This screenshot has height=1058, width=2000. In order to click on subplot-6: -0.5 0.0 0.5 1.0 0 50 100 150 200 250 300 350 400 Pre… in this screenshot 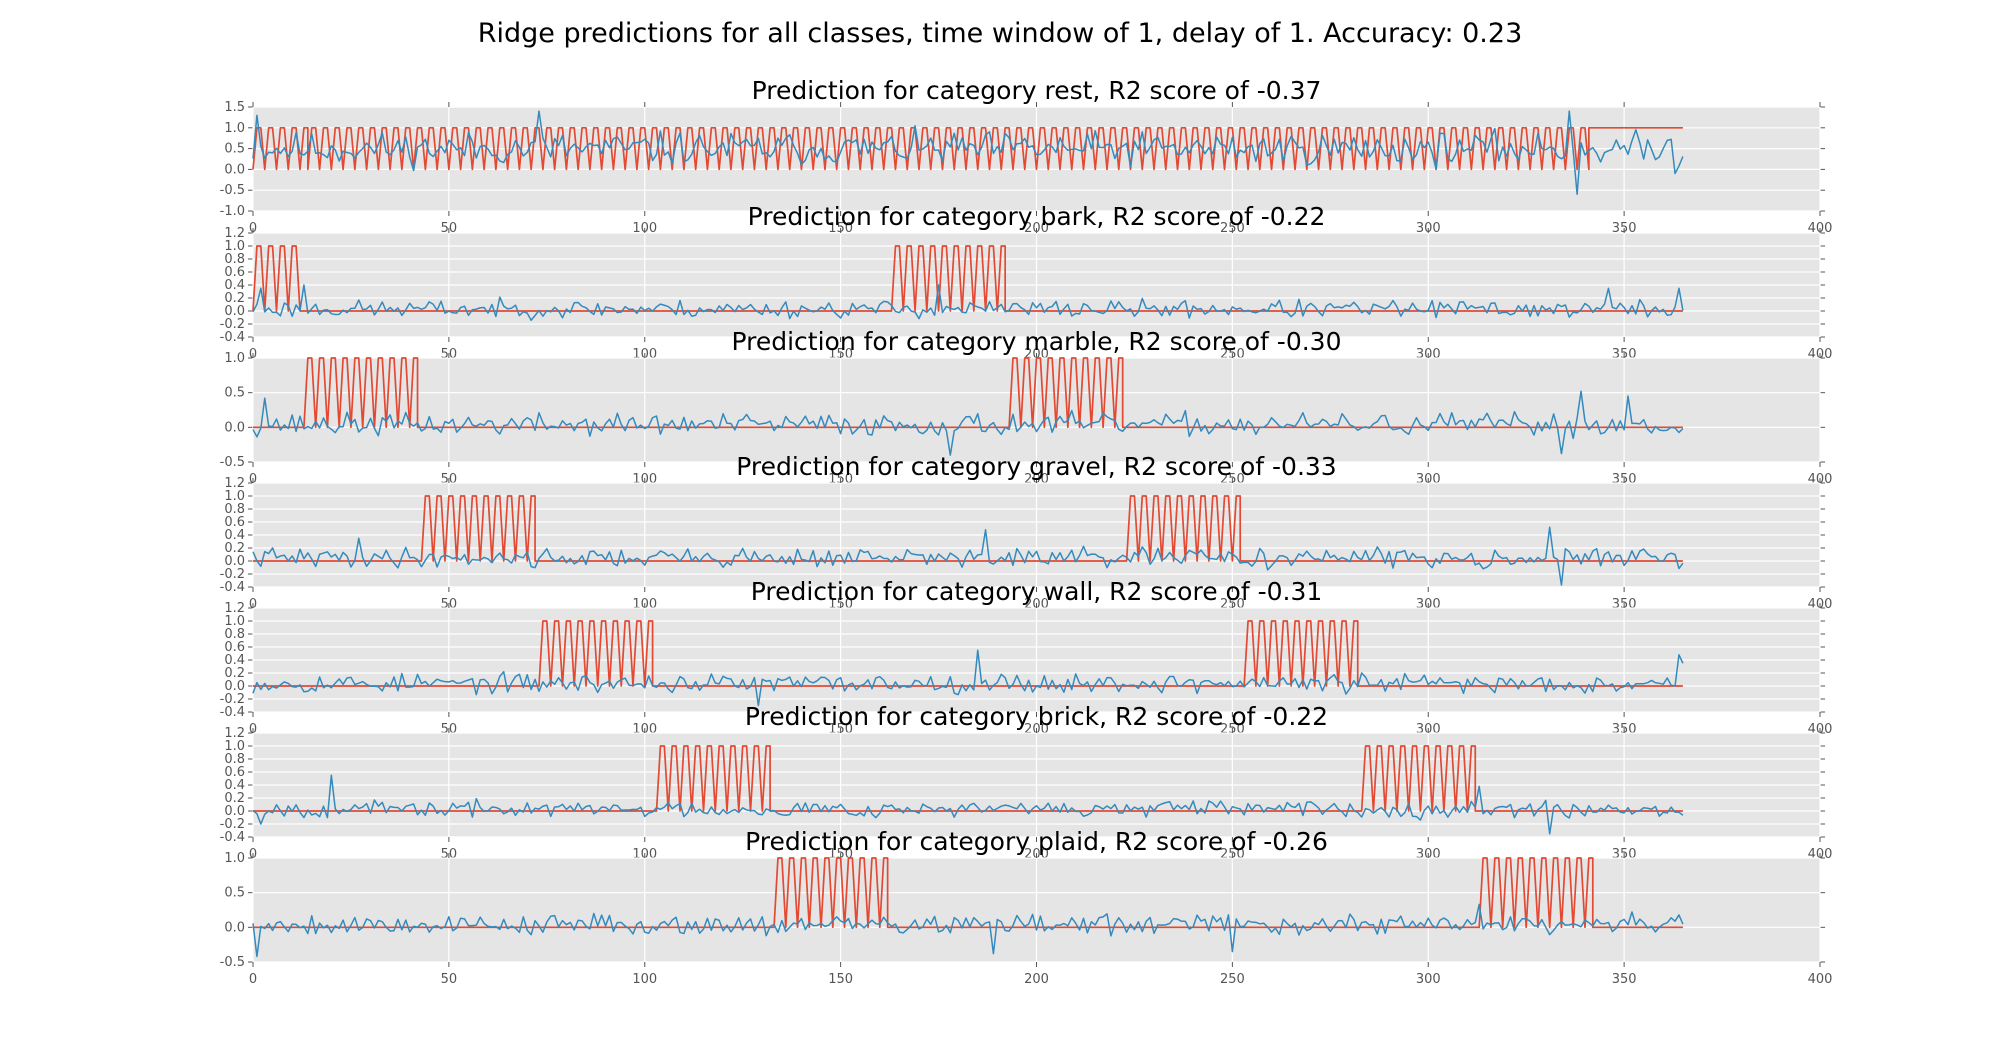, I will do `click(1026, 907)`.